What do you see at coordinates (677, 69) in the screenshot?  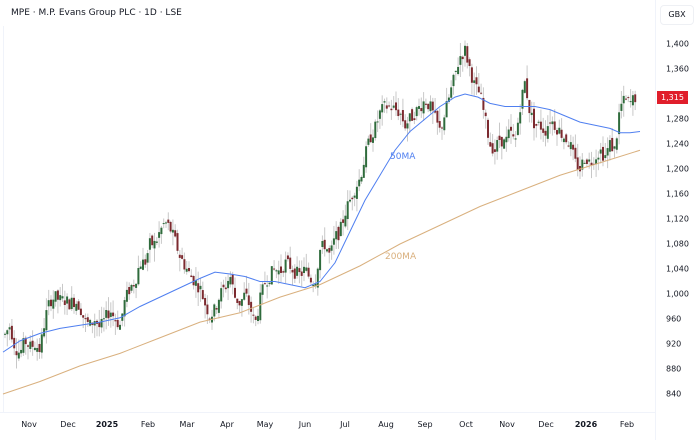 I see `price-tick-label: 1,360` at bounding box center [677, 69].